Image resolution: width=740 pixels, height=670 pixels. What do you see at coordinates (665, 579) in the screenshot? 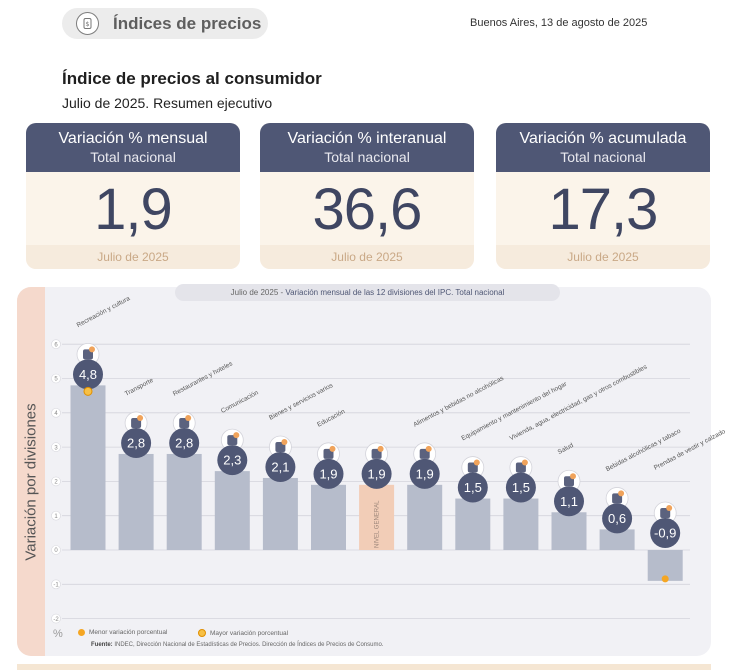
I see `min-marker` at bounding box center [665, 579].